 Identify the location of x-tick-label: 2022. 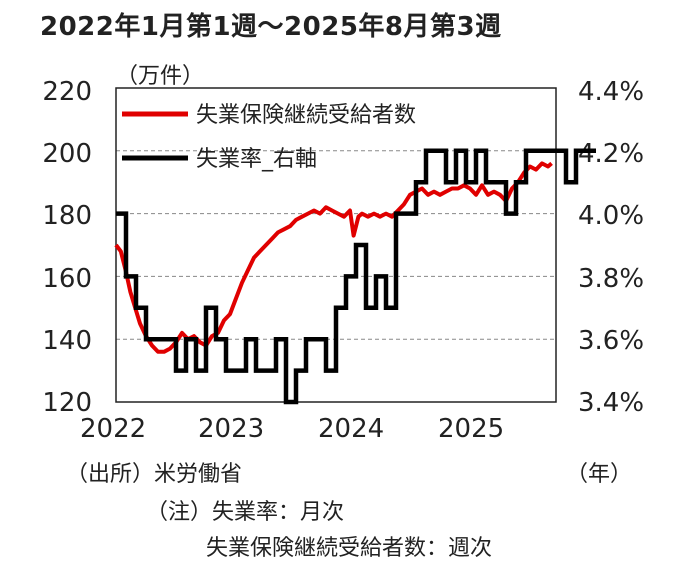
(113, 429).